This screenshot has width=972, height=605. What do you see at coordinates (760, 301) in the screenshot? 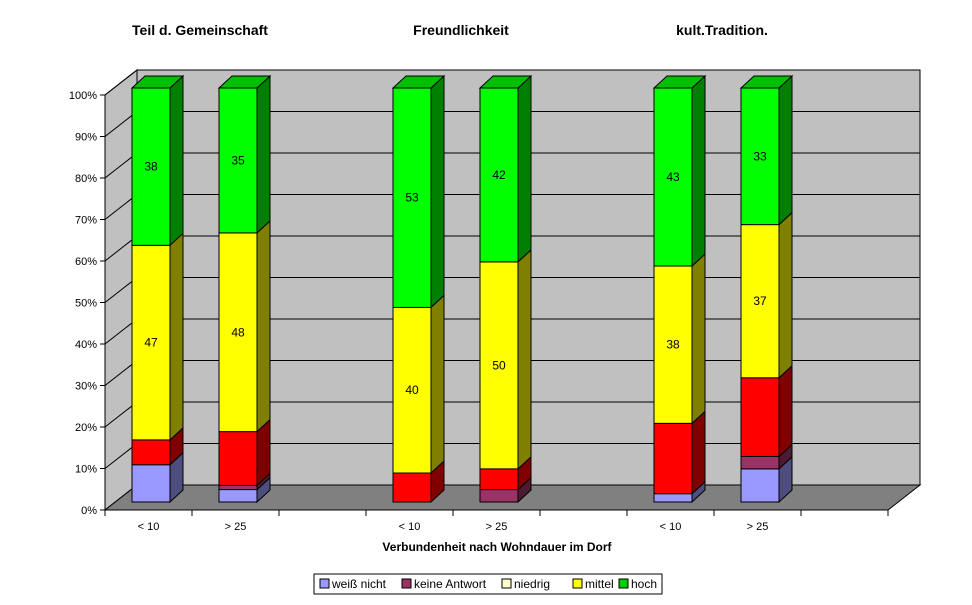
I see `data-label: 37` at bounding box center [760, 301].